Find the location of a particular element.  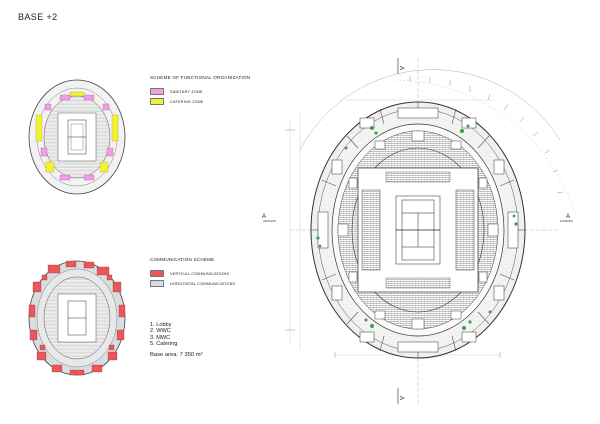

functional-scheme-heading: SCHEME OF FUNCTIONAL ORGANIZATION is located at coordinates (200, 77).